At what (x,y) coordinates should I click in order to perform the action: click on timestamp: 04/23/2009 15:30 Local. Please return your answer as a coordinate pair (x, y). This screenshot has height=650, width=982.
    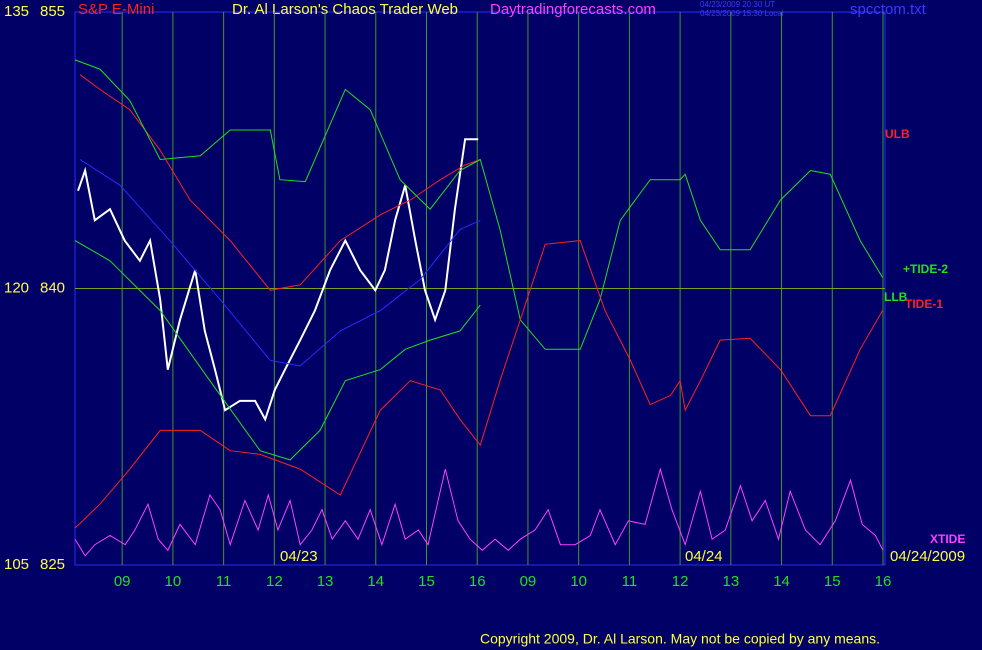
    Looking at the image, I should click on (742, 13).